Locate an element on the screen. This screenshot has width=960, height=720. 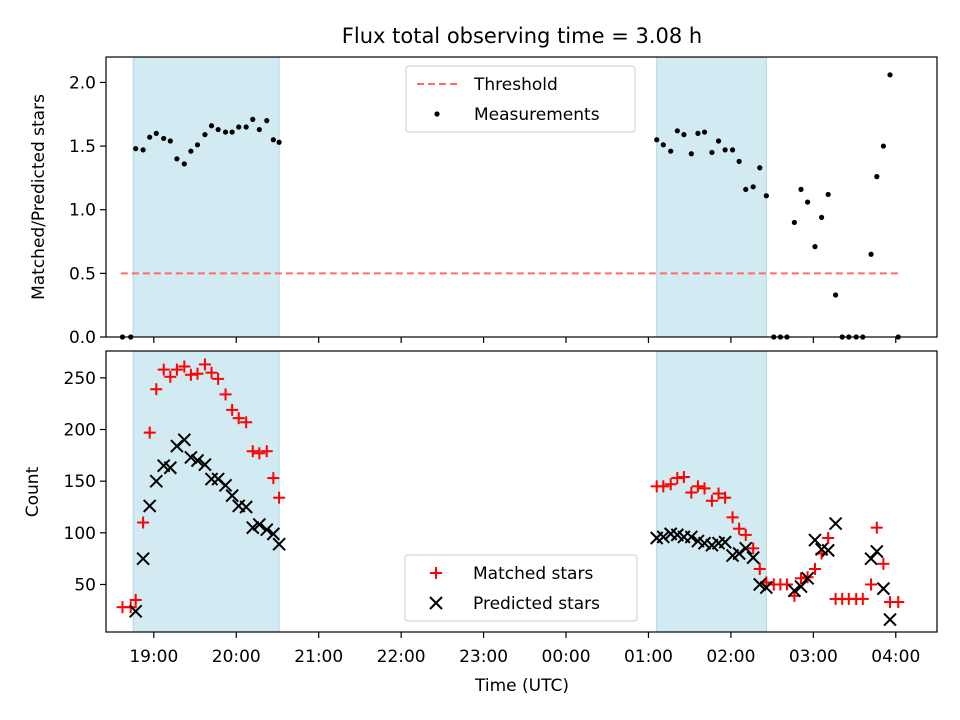
top-y-tick-label: 1.0 is located at coordinates (82, 211).